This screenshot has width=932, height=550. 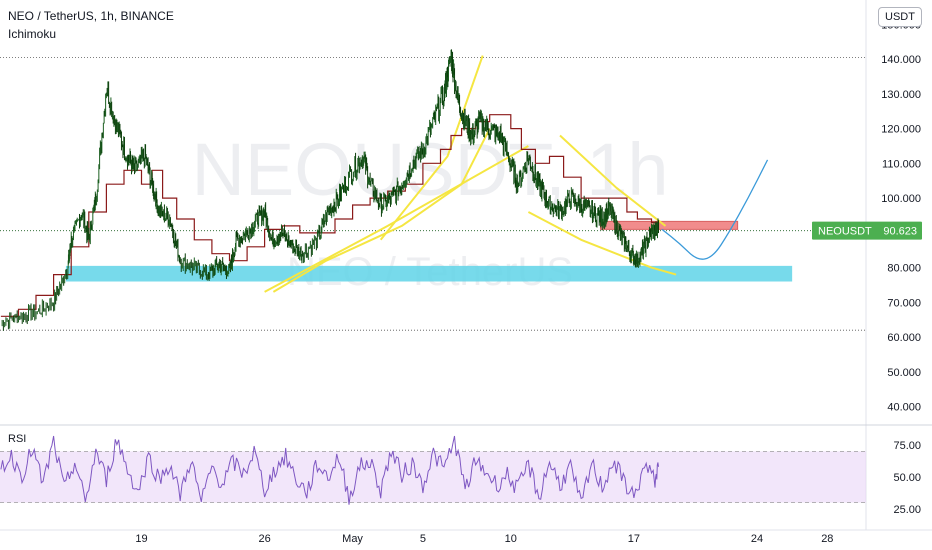 I want to click on trend-lower-line, so click(x=396, y=219).